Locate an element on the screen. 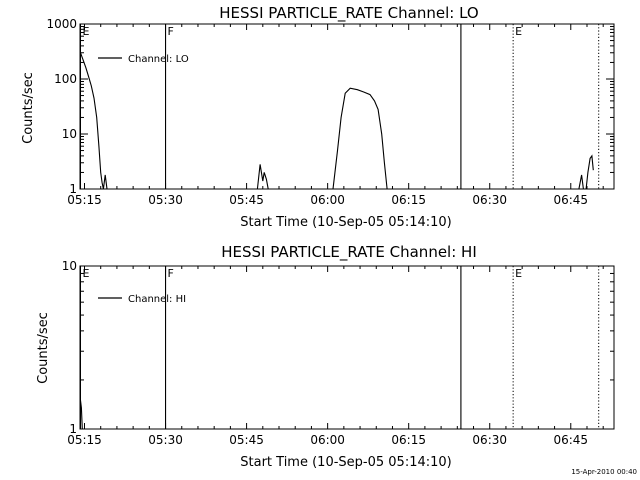  data-series is located at coordinates (81, 415).